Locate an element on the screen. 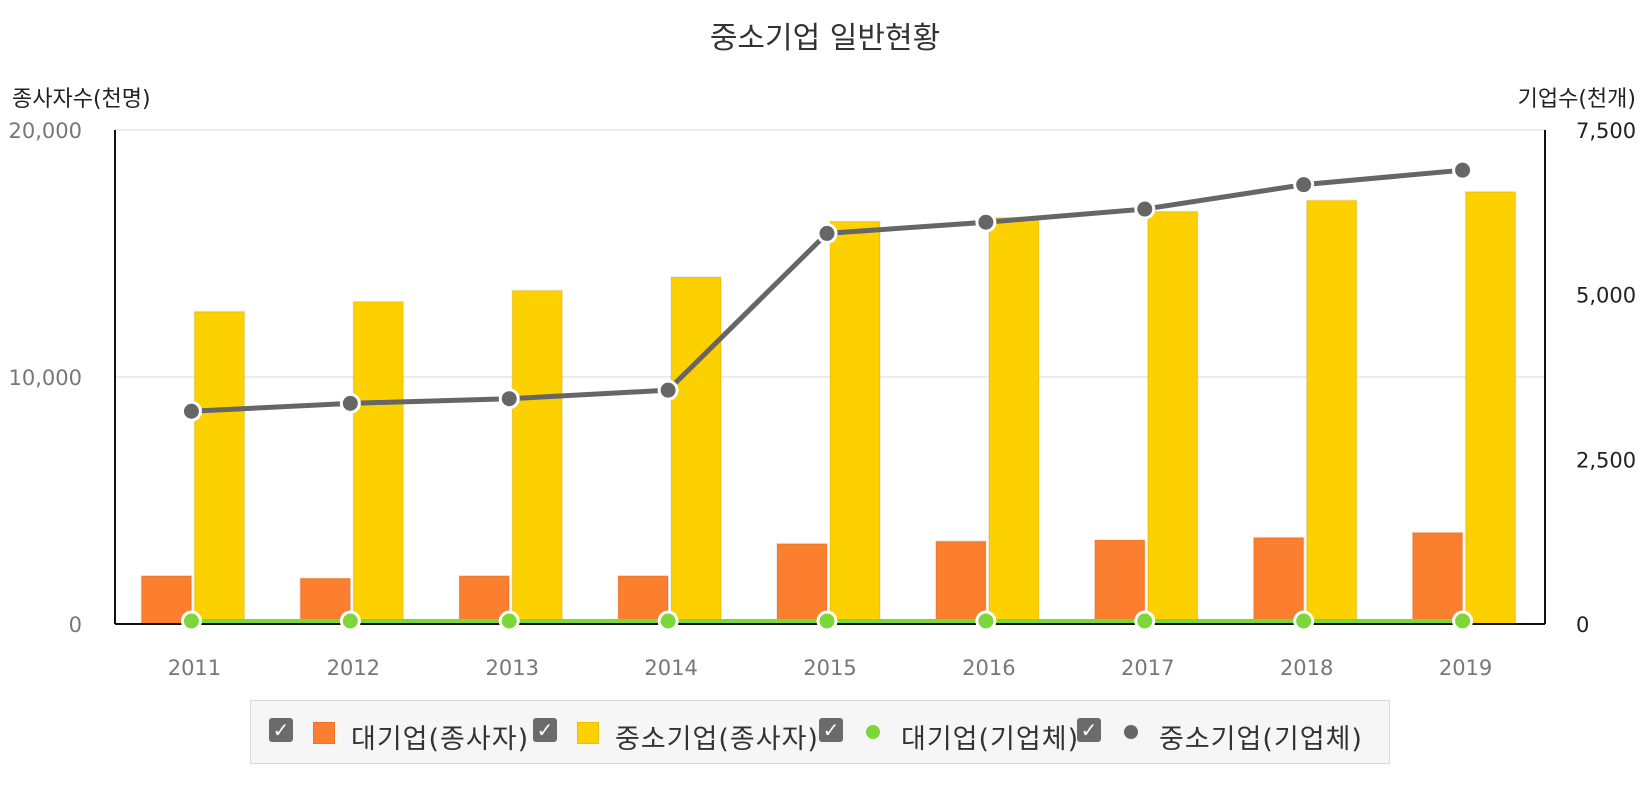 Image resolution: width=1650 pixels, height=787 pixels. right-tick-label: 5,000 is located at coordinates (1606, 296).